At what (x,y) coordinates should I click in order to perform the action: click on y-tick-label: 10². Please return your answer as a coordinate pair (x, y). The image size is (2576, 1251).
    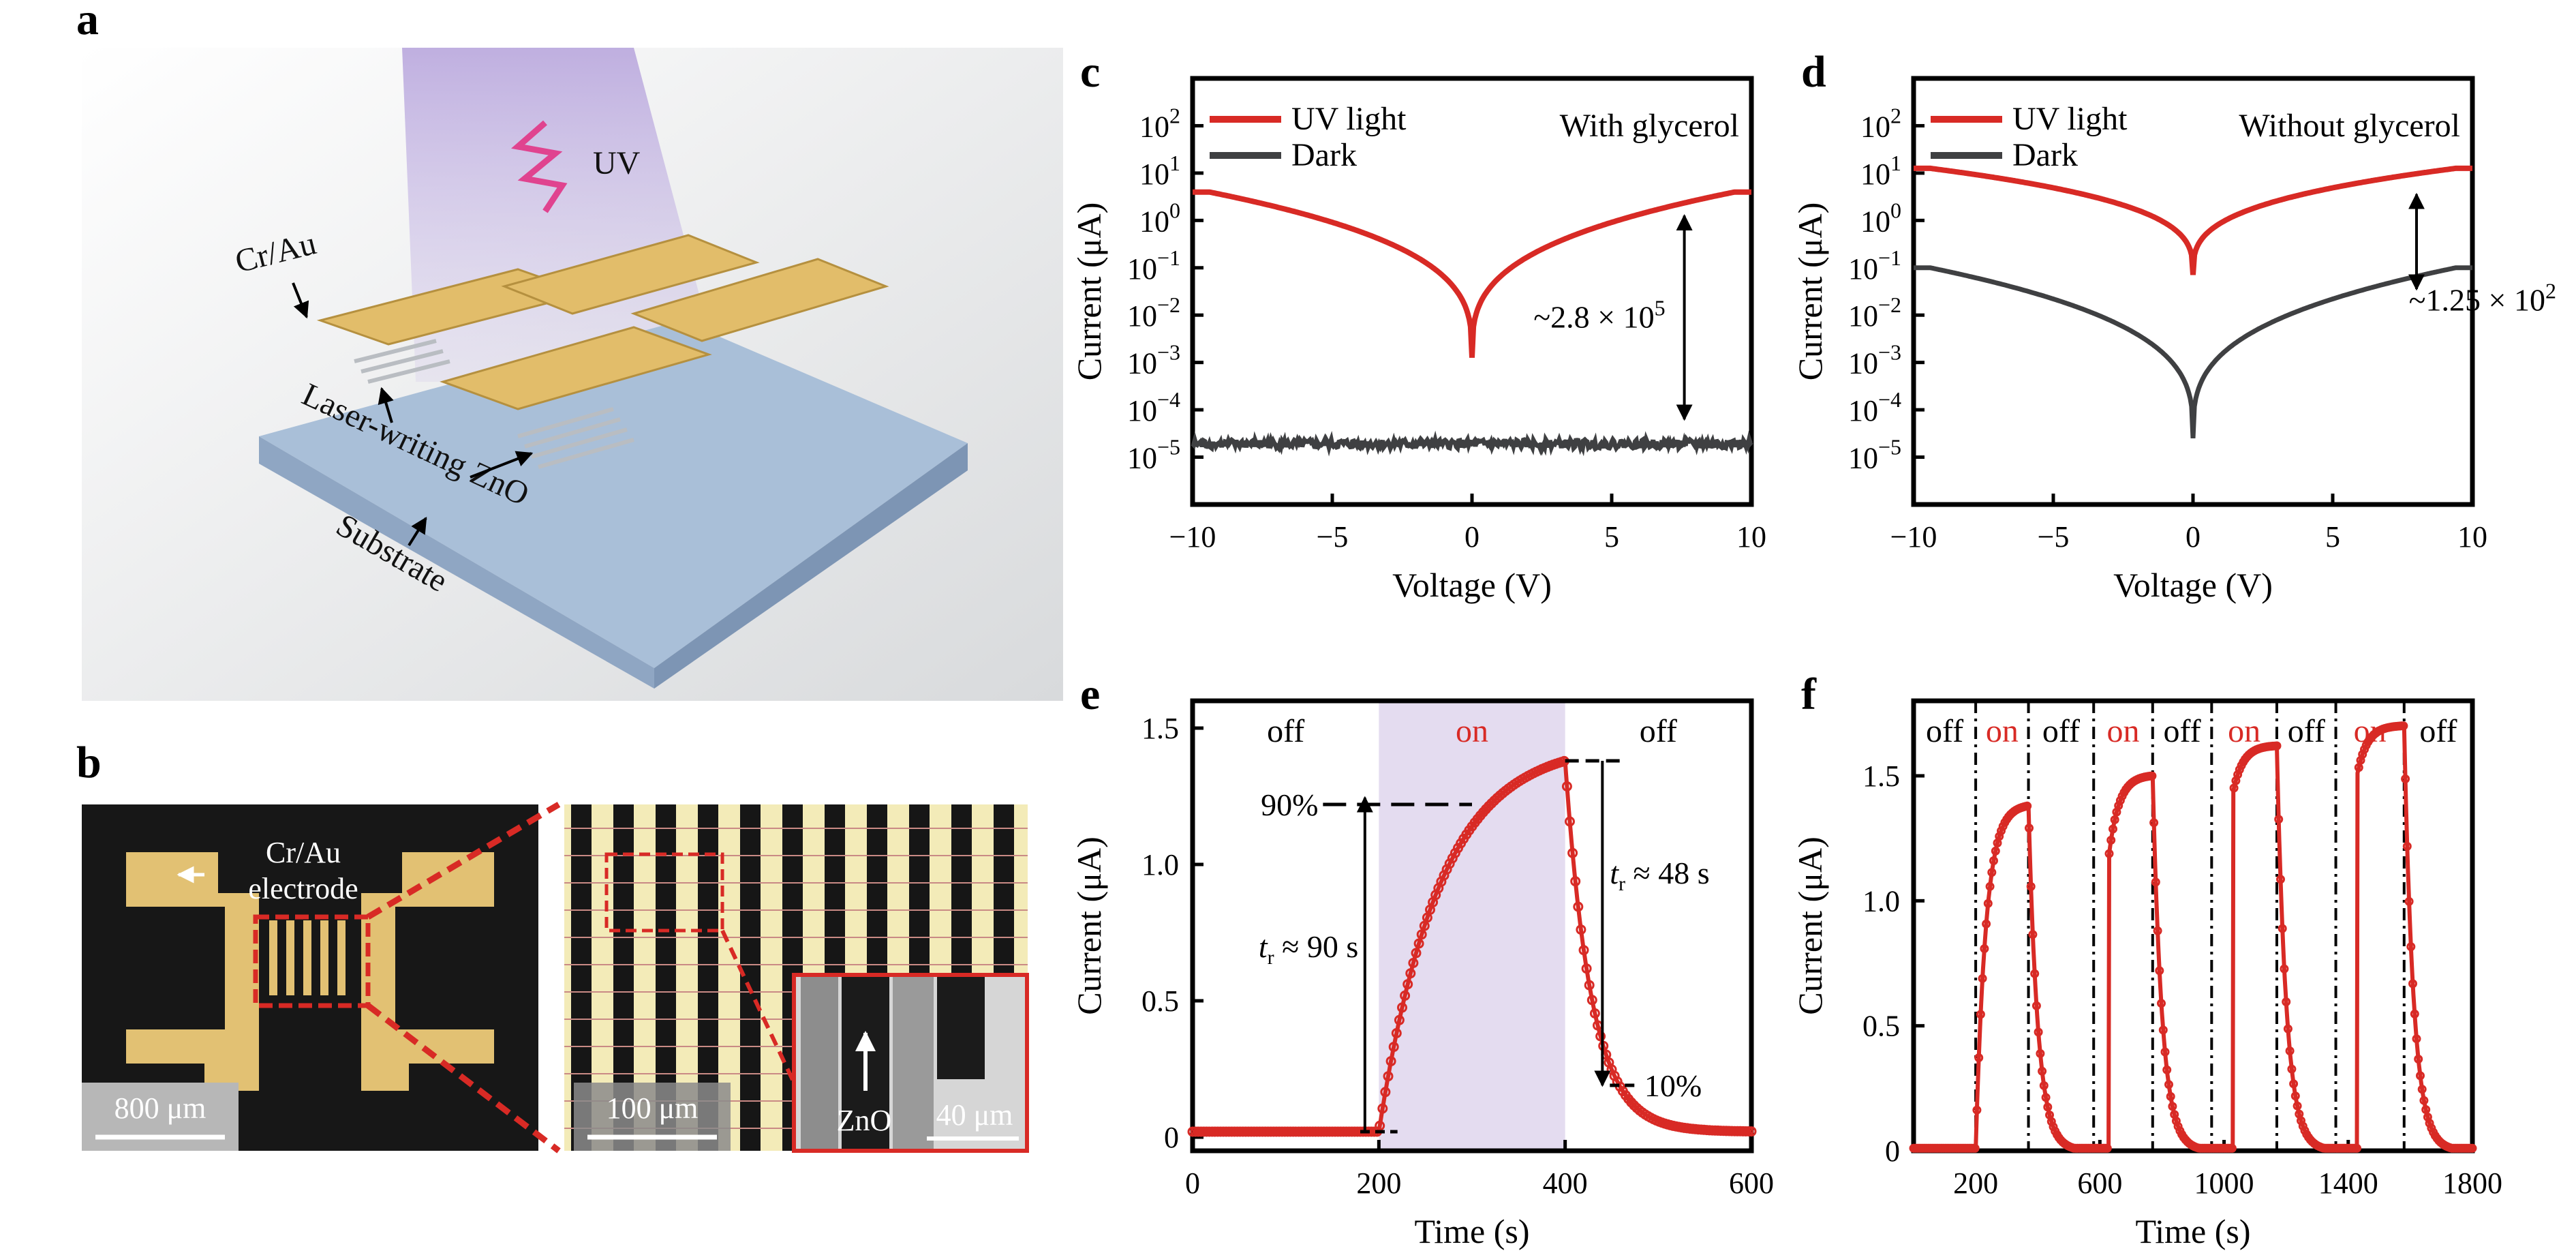
    Looking at the image, I should click on (1880, 123).